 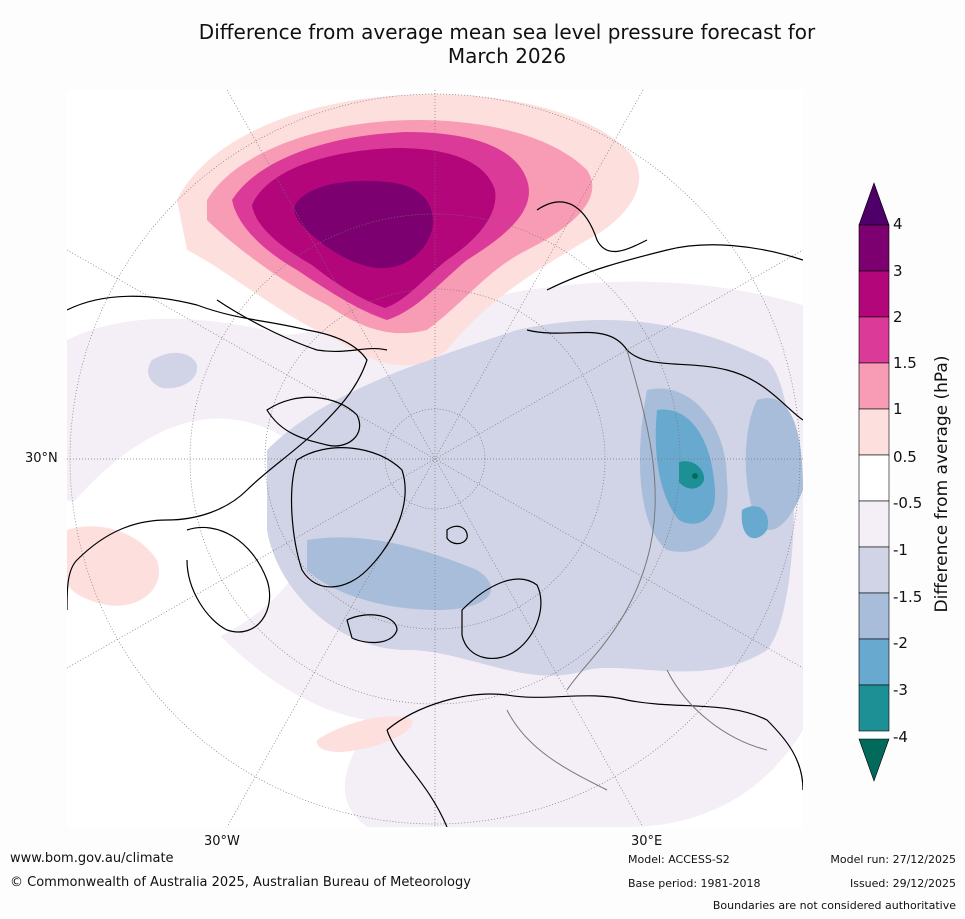 I want to click on lon-label-30e: 30°E, so click(x=647, y=841).